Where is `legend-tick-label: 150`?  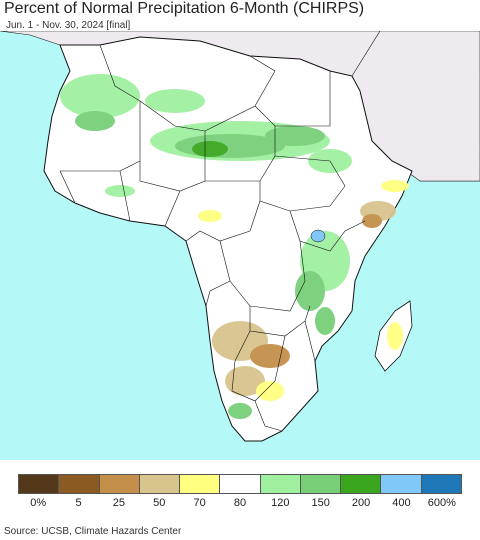
legend-tick-label: 150 is located at coordinates (320, 503).